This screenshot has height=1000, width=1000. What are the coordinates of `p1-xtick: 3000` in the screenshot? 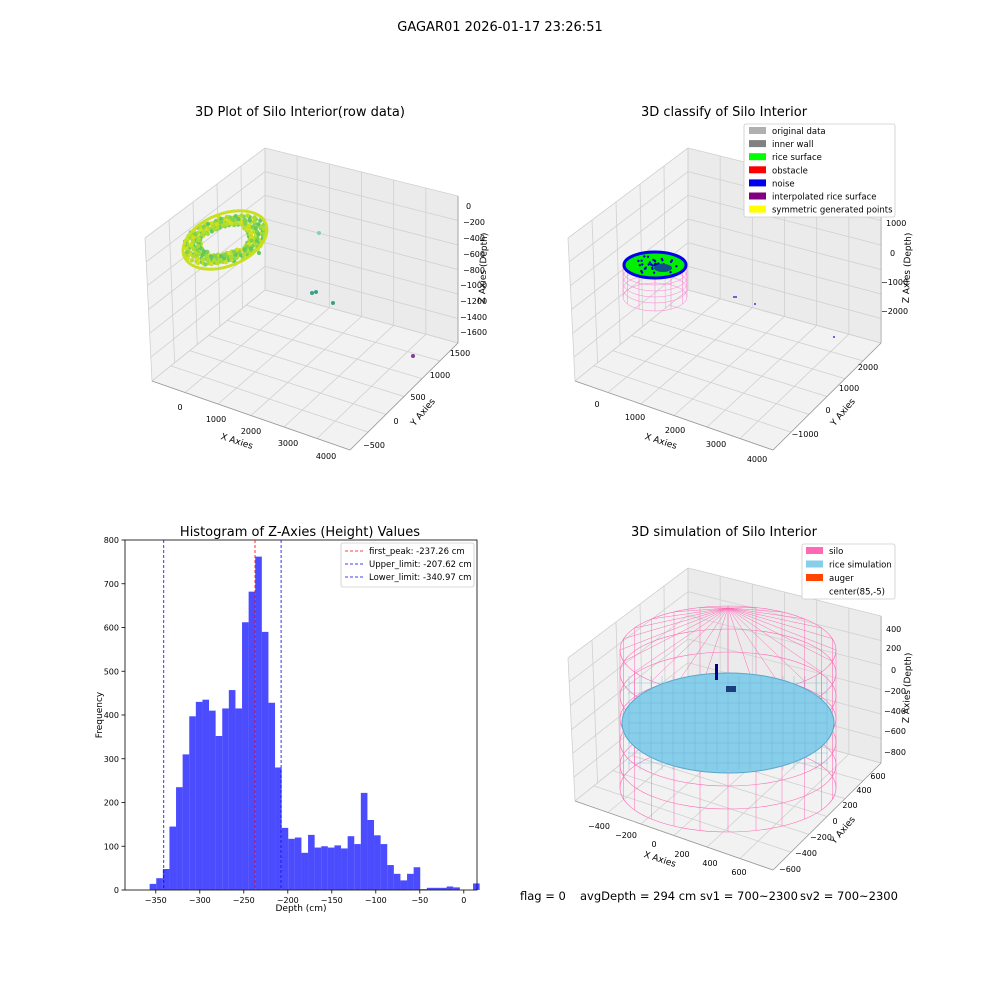 It's located at (288, 443).